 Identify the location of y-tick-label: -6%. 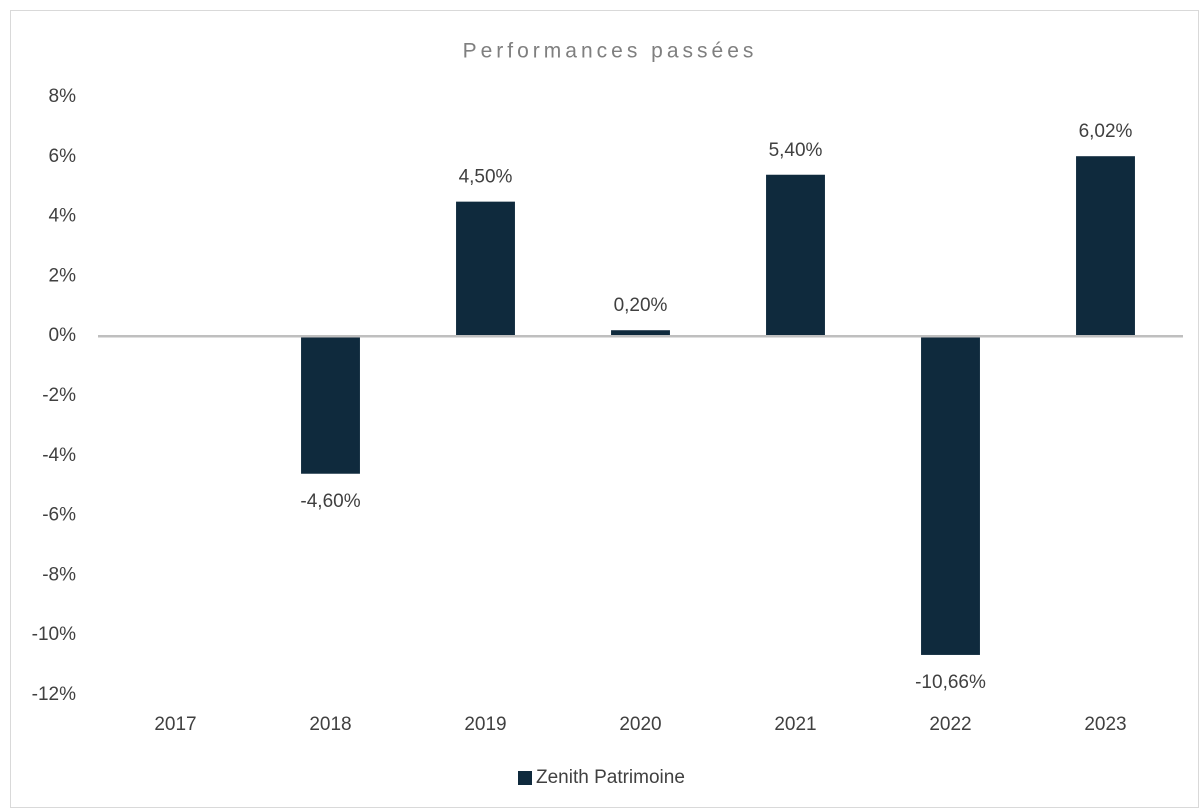
(59, 515).